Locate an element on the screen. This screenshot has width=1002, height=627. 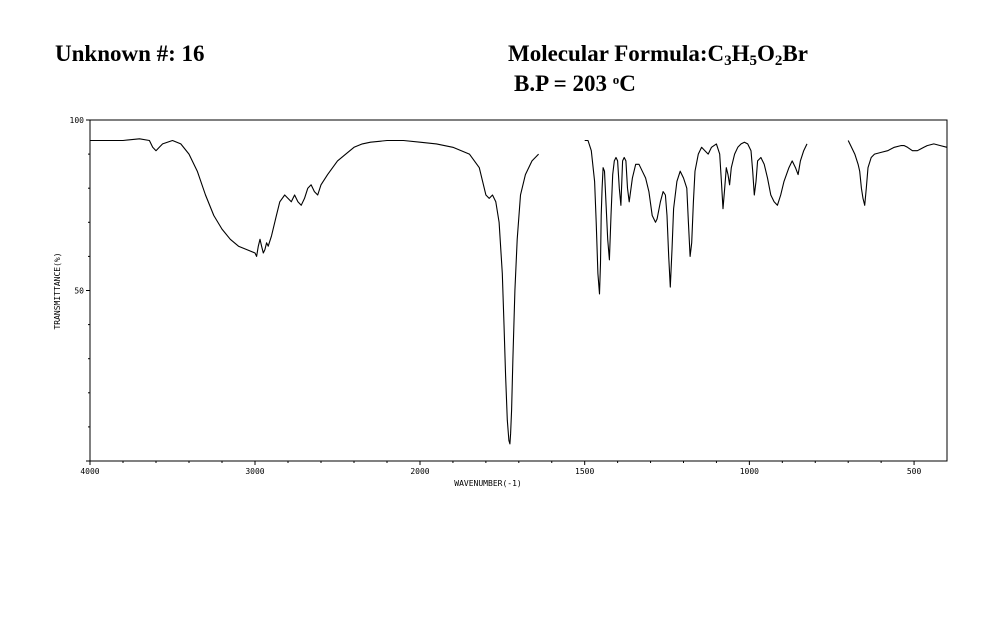
degree-symbol: o is located at coordinates (616, 79).